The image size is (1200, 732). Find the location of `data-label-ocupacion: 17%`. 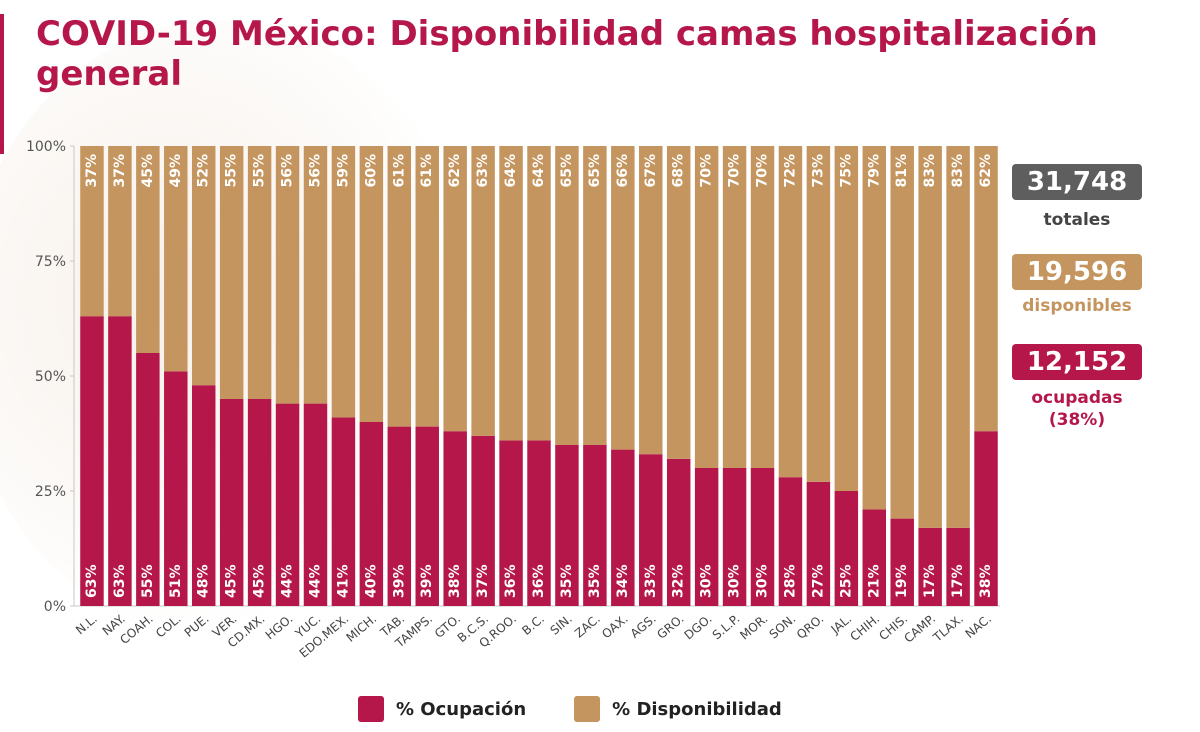

data-label-ocupacion: 17% is located at coordinates (930, 581).